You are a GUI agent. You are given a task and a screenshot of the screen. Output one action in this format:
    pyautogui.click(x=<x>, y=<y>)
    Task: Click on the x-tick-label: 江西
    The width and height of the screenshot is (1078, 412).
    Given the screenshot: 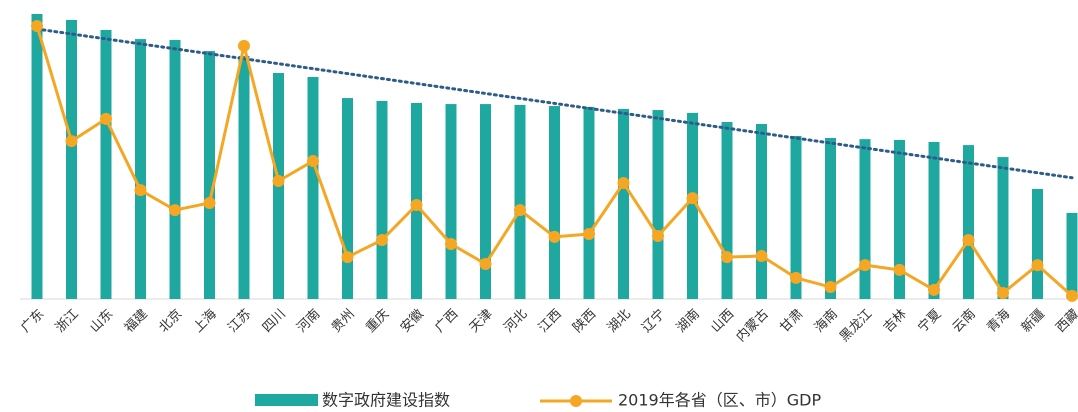 What is the action you would take?
    pyautogui.click(x=550, y=321)
    